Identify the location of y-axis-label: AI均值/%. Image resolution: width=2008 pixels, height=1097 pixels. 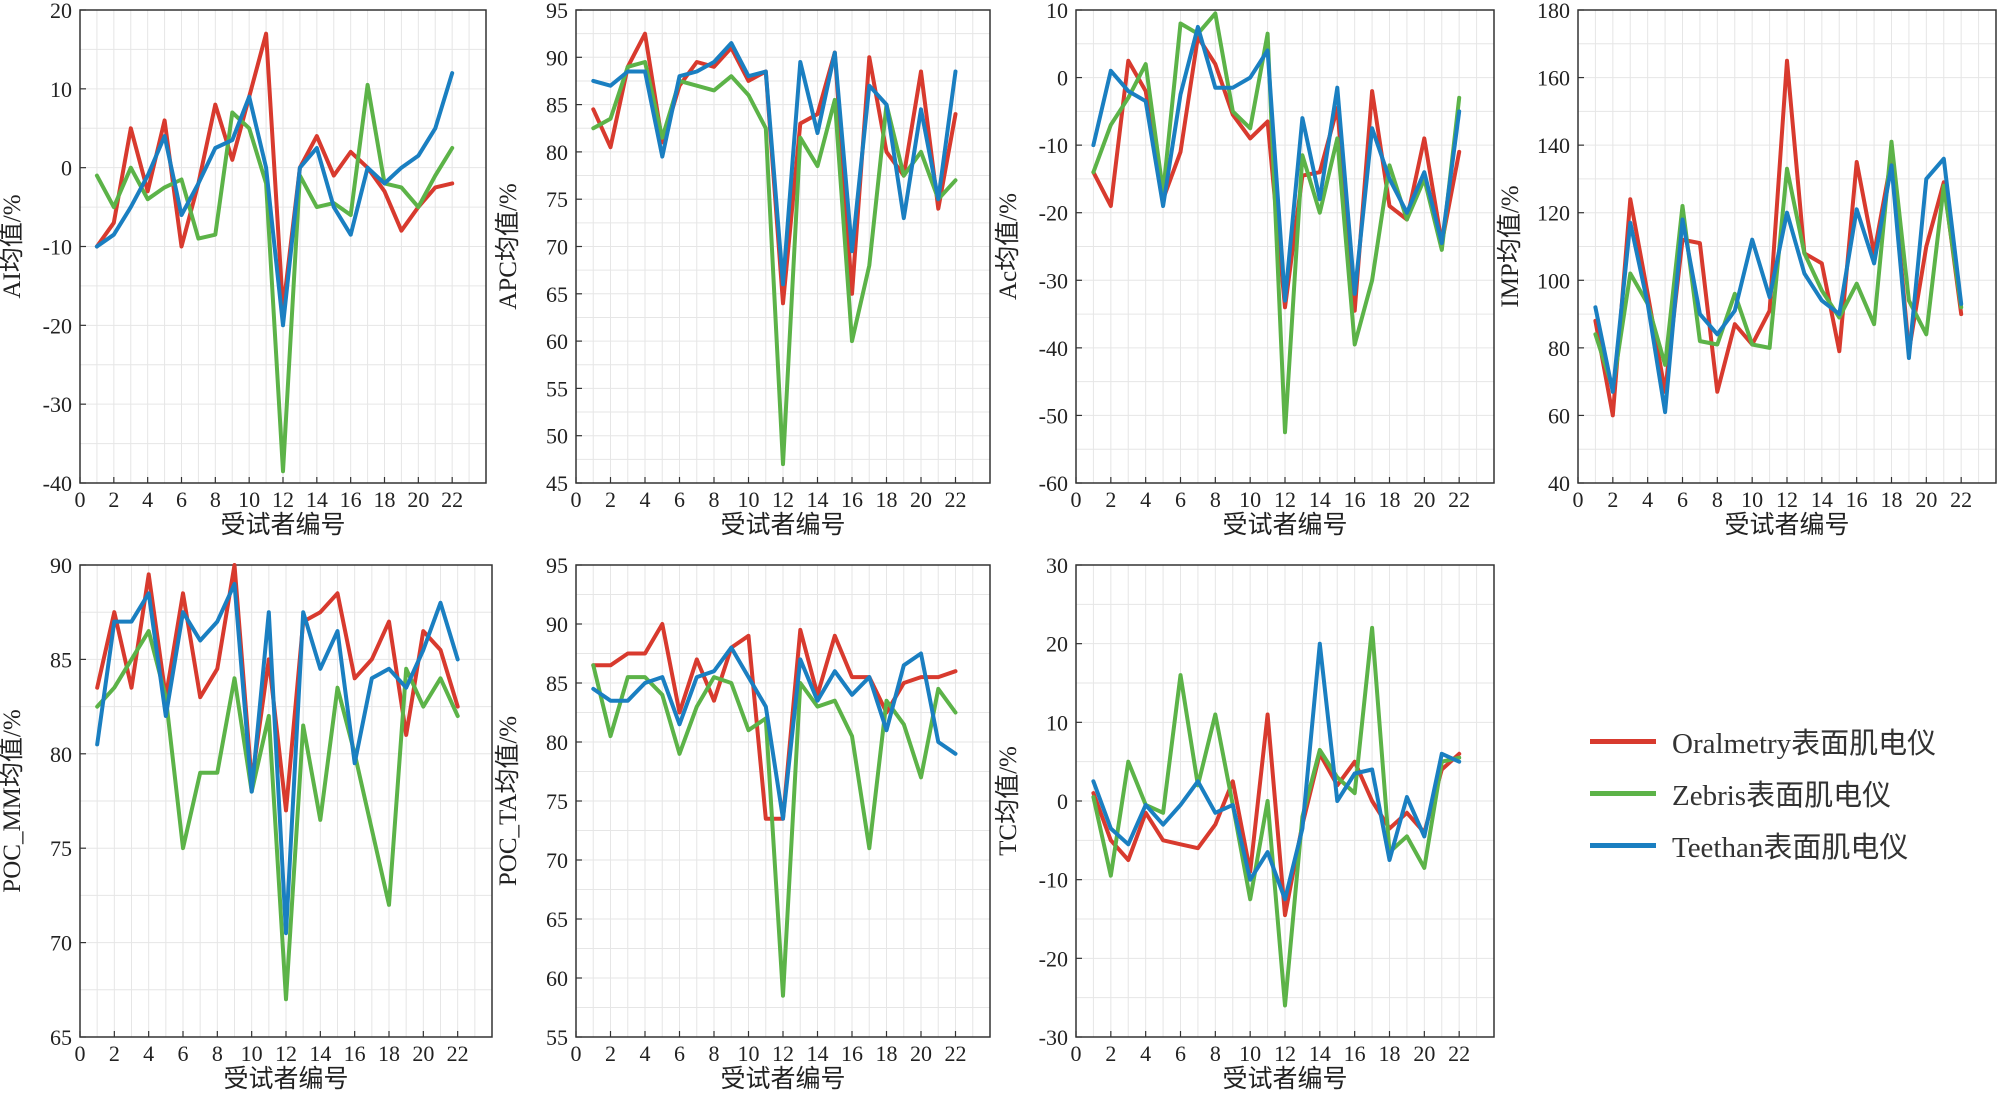
(13, 246).